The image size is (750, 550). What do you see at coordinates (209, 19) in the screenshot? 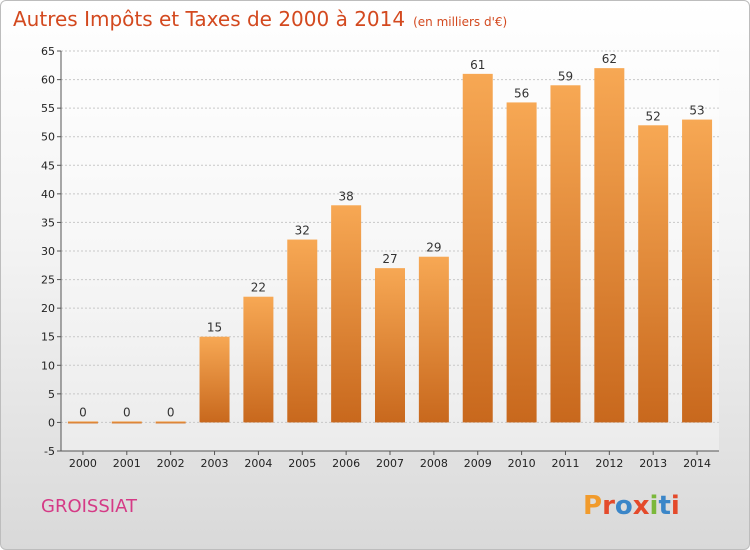
I see `chart-title-text: Autres Impôts et Taxes de 2000 à 2014` at bounding box center [209, 19].